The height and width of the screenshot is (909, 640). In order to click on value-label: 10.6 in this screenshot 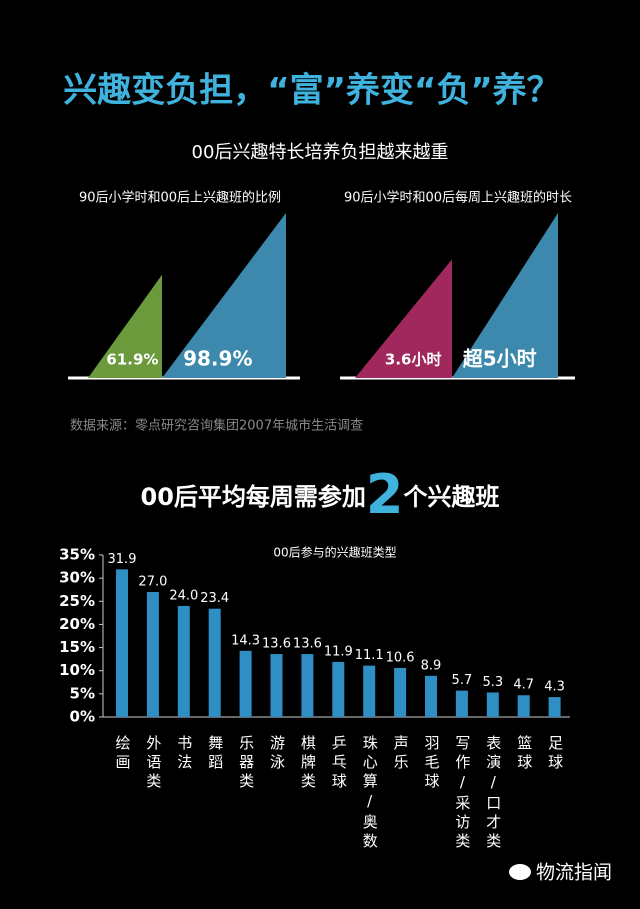, I will do `click(400, 657)`.